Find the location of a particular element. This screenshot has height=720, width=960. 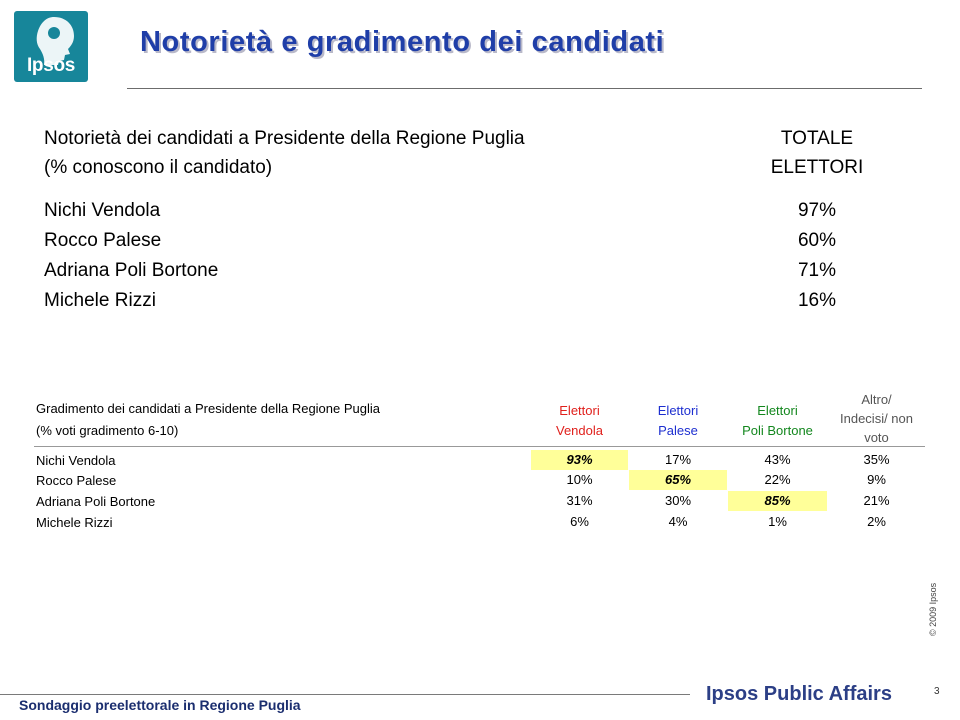

page-number: 3 is located at coordinates (937, 691).